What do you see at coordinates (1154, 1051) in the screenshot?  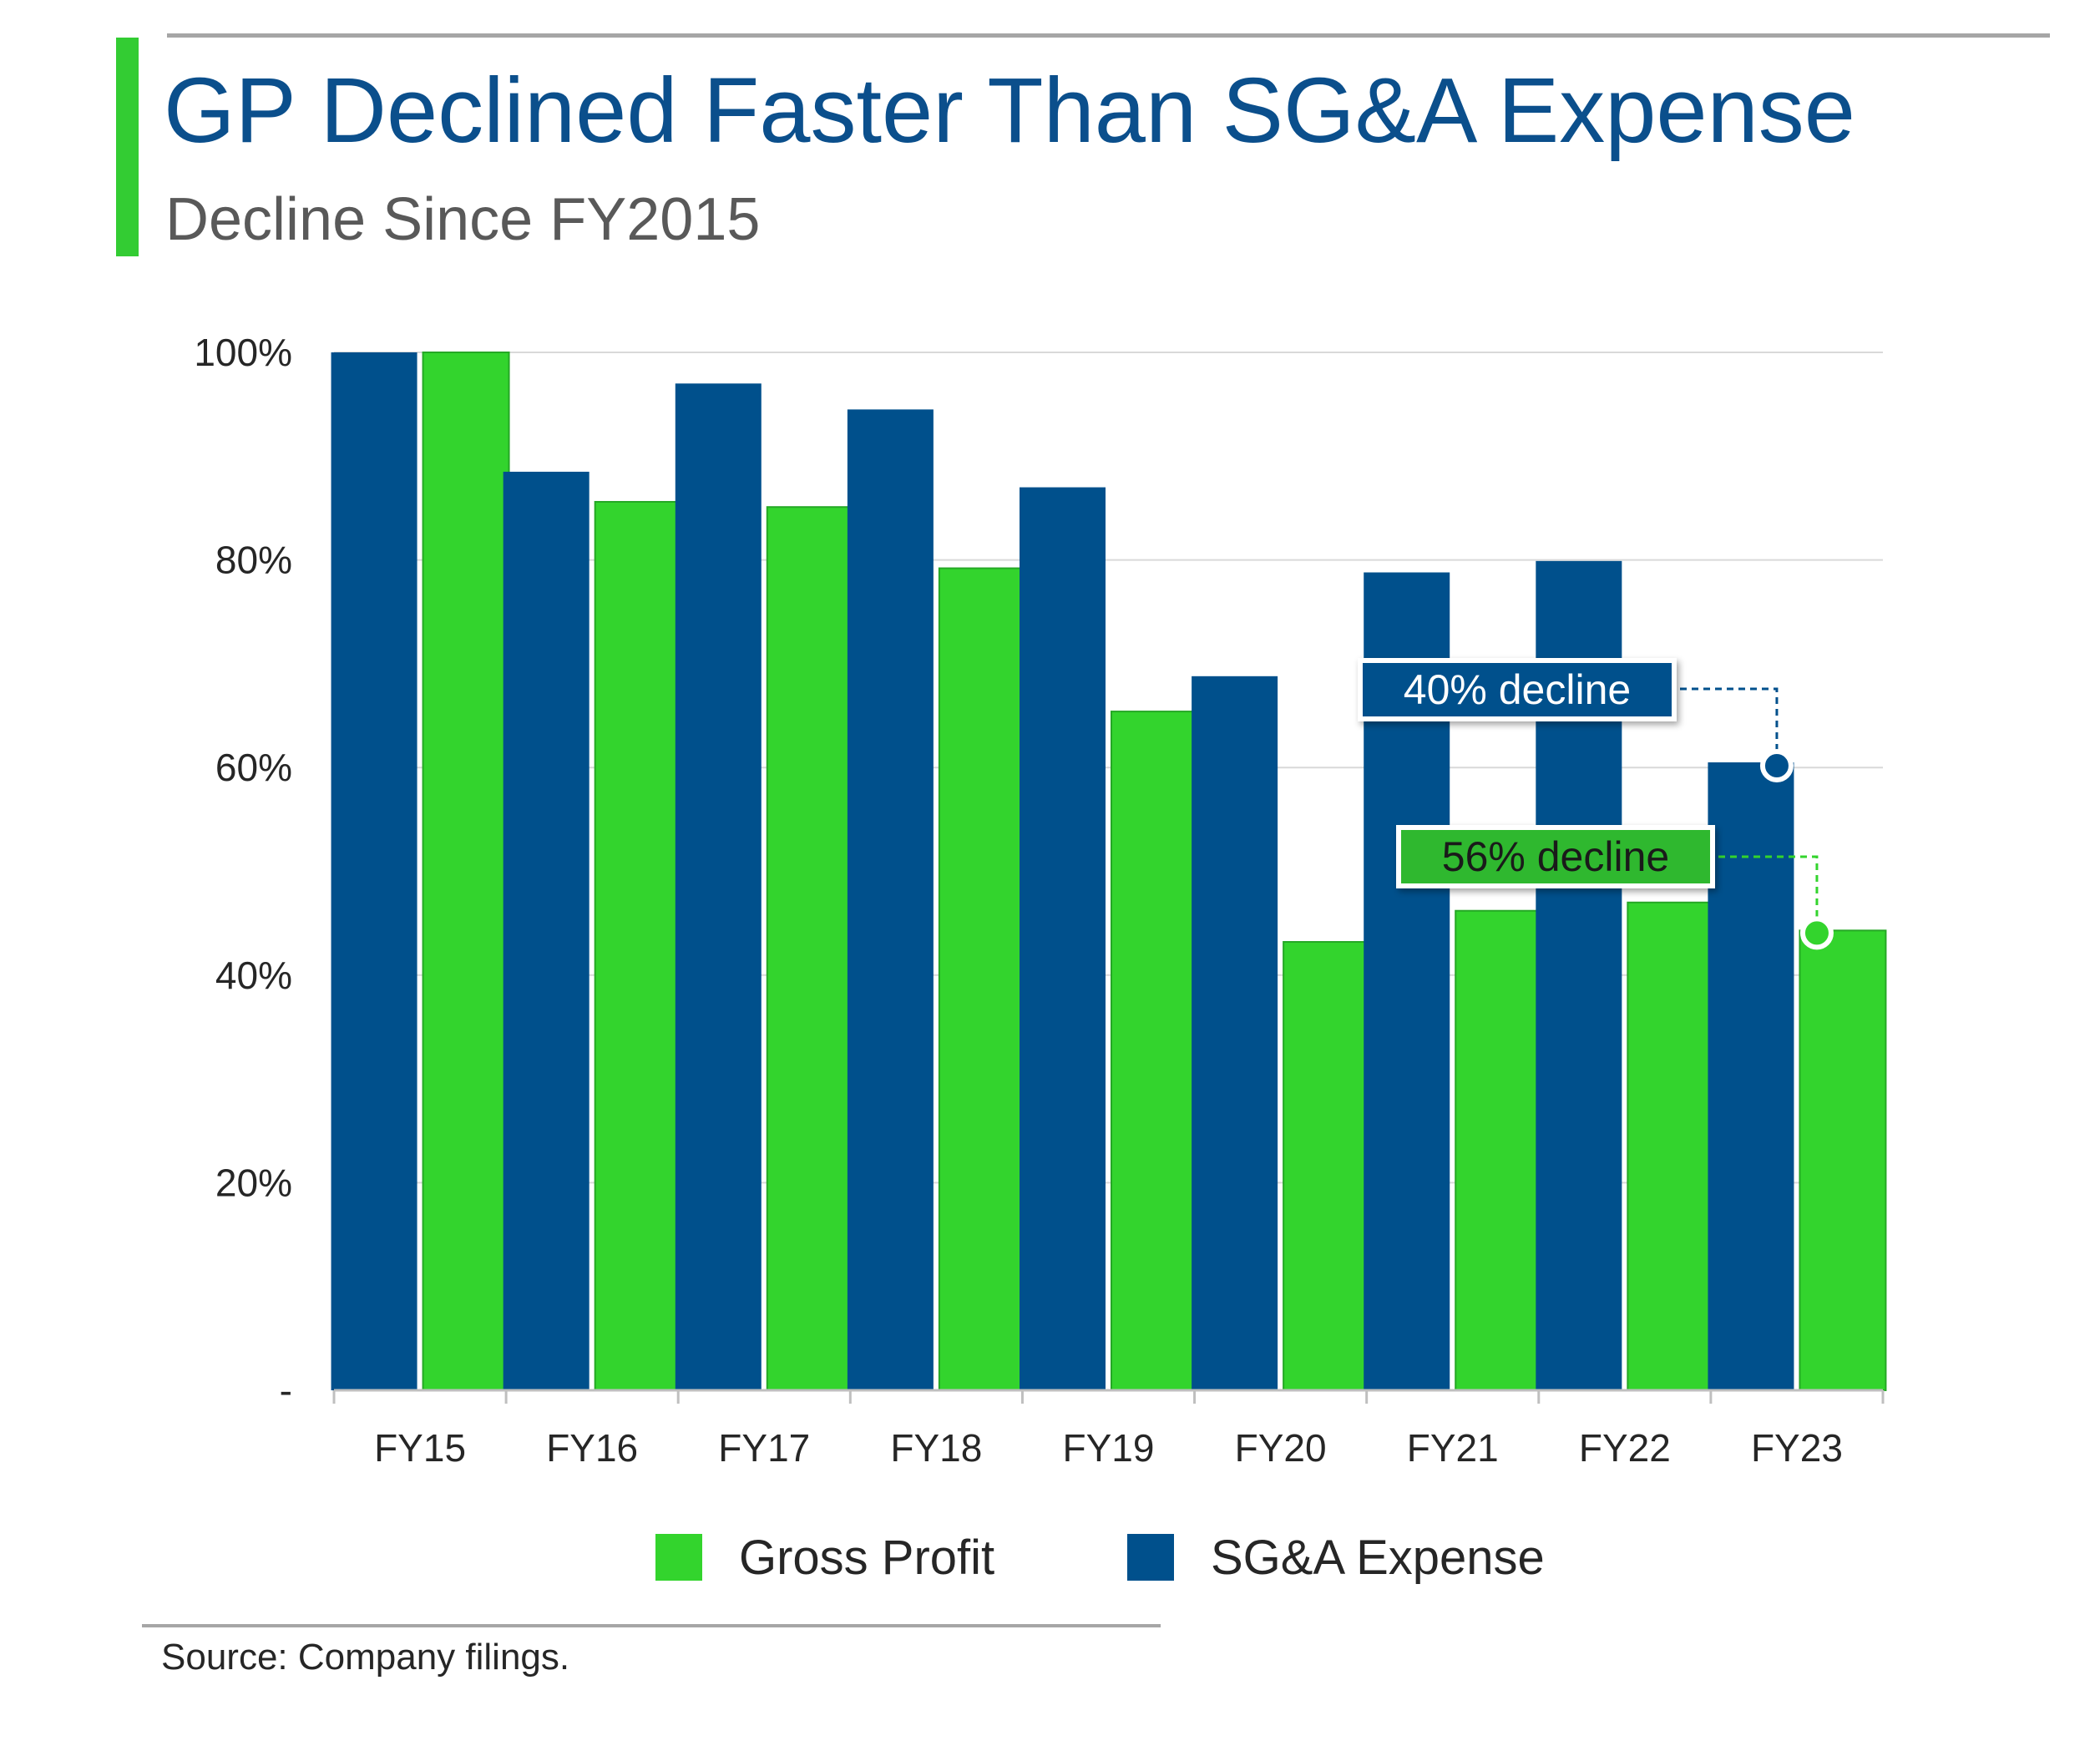 I see `bar-gross-profit-fy19` at bounding box center [1154, 1051].